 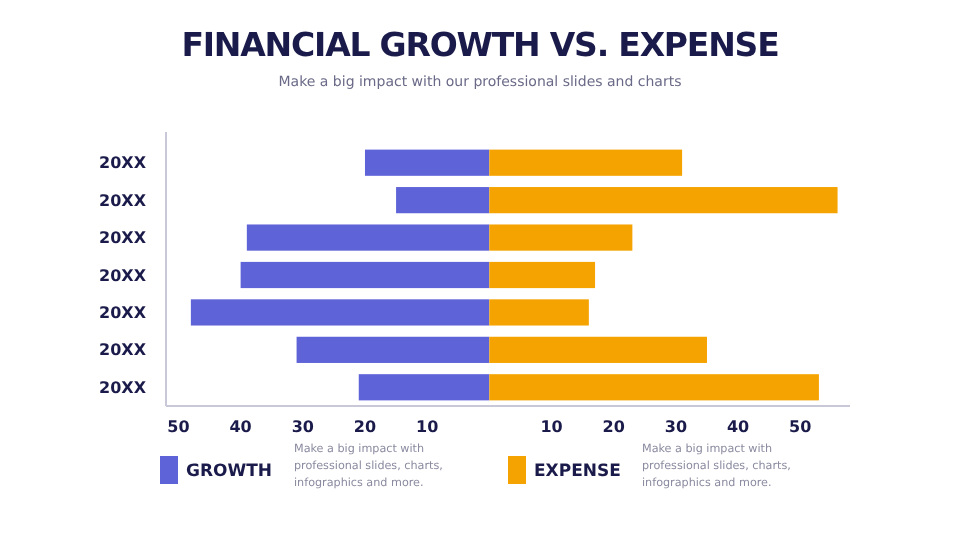 I want to click on legend-label: GROWTH, so click(x=229, y=471).